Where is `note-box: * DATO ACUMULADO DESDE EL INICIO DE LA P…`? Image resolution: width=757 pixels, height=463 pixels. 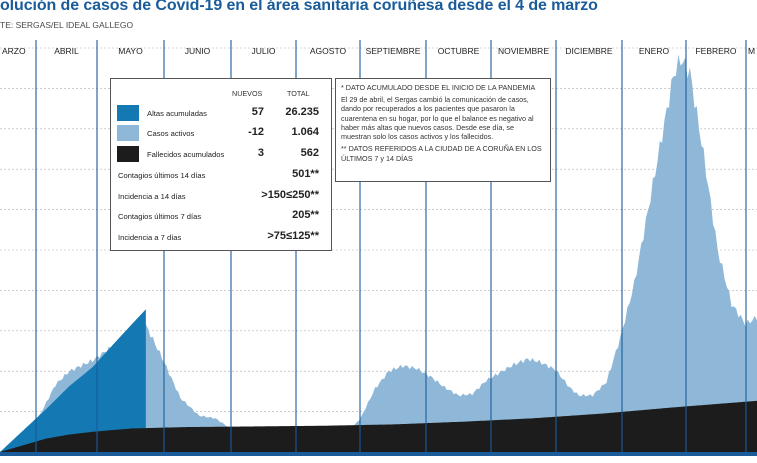 note-box: * DATO ACUMULADO DESDE EL INICIO DE LA P… is located at coordinates (443, 130).